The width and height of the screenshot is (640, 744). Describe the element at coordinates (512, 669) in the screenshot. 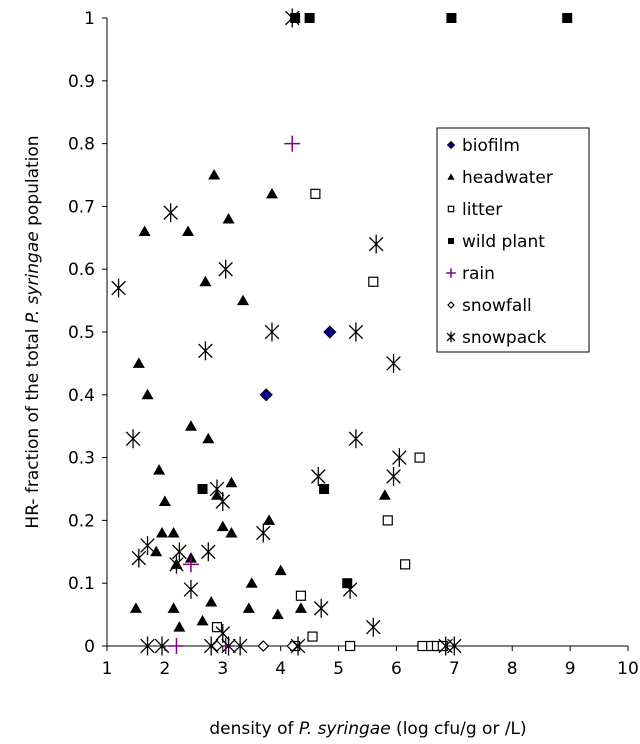

I see `x-tick-label: 8` at that location.